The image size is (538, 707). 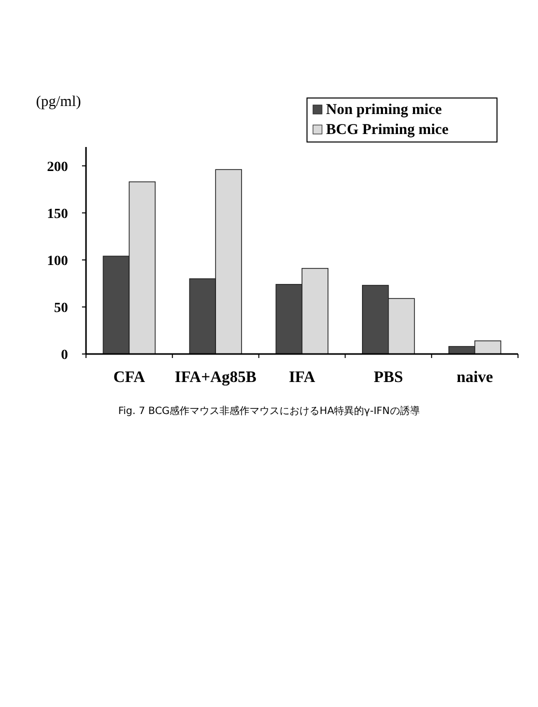 I want to click on y-tick-label: 150, so click(x=57, y=214).